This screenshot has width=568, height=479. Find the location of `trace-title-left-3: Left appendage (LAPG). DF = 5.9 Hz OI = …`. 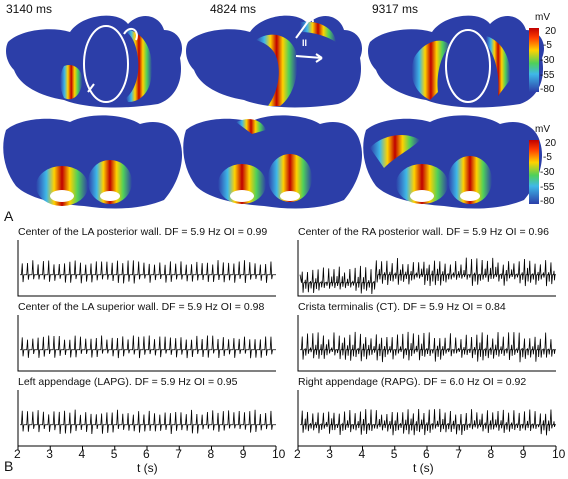

trace-title-left-3: Left appendage (LAPG). DF = 5.9 Hz OI = … is located at coordinates (128, 382).